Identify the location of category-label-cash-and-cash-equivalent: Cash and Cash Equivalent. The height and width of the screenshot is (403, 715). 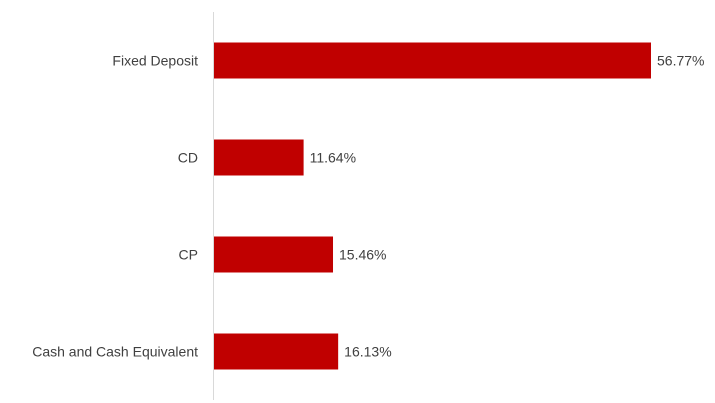
(115, 352).